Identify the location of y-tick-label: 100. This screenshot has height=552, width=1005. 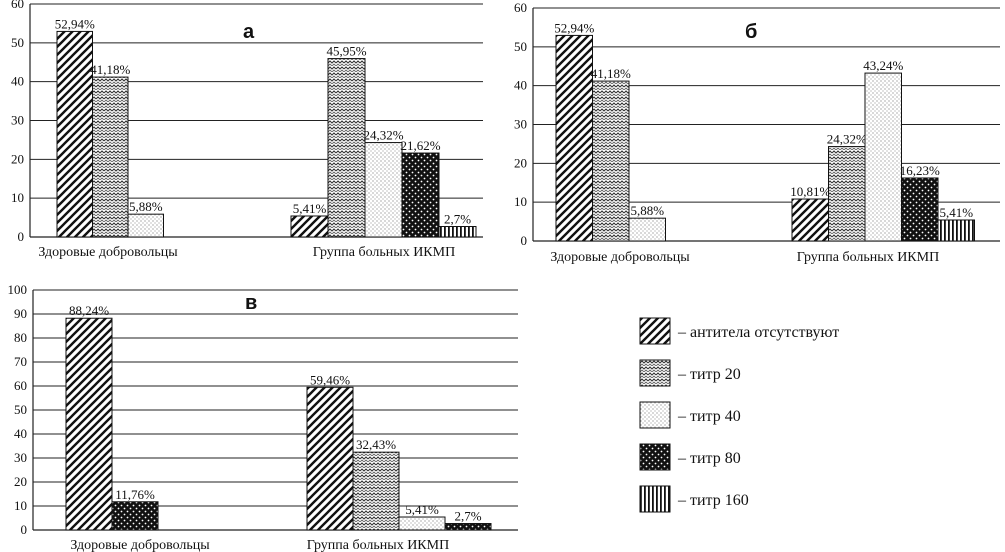
(18, 289).